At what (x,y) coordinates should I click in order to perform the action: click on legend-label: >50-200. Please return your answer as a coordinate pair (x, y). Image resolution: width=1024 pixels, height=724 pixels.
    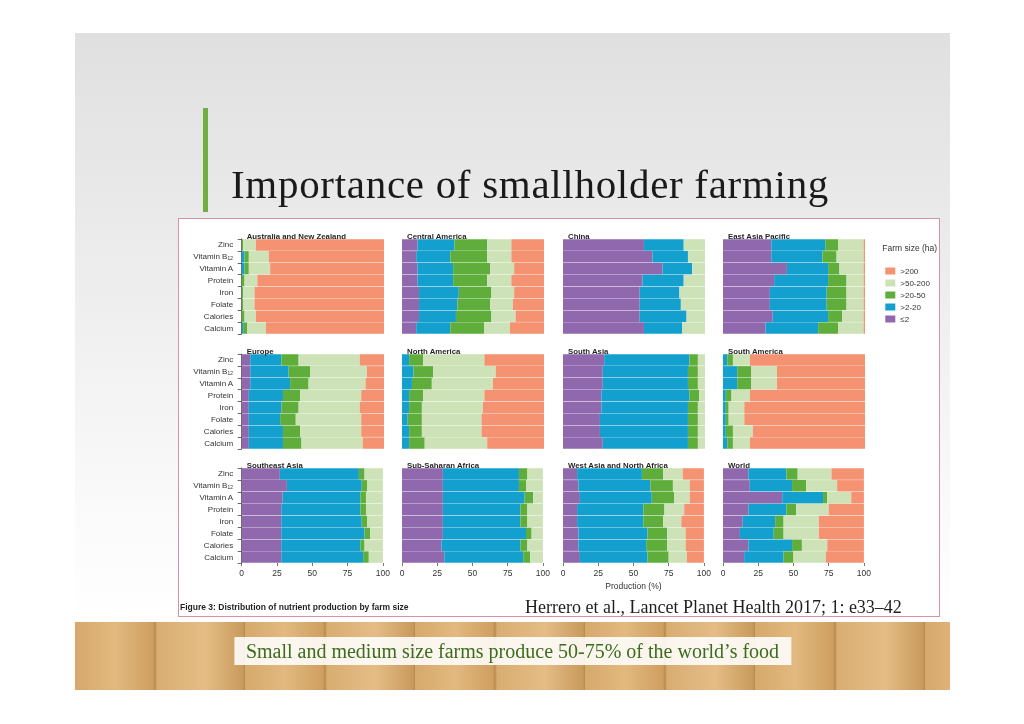
    Looking at the image, I should click on (915, 283).